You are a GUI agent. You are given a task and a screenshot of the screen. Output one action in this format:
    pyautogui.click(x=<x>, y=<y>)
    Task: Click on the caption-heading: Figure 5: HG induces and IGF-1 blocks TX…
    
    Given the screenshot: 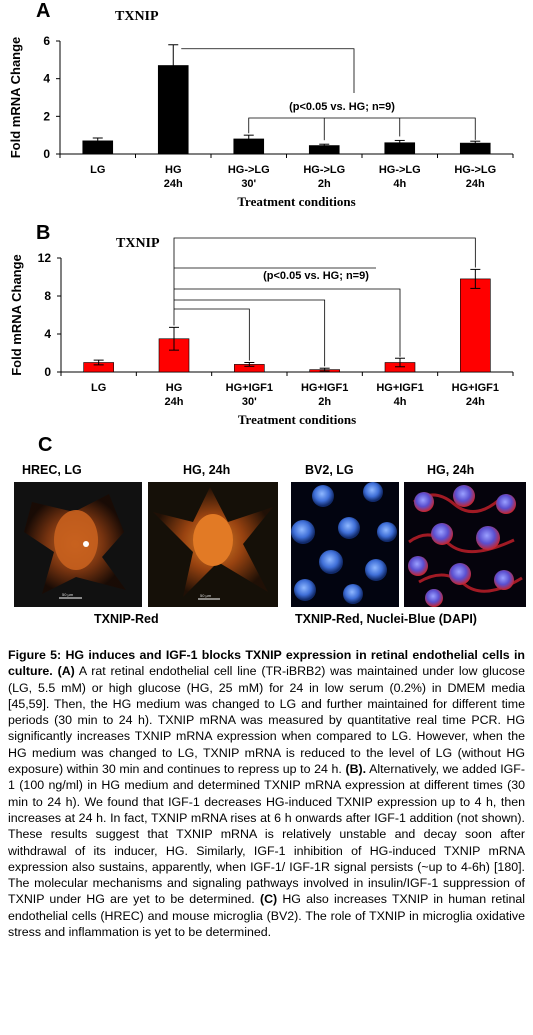 What is the action you would take?
    pyautogui.click(x=266, y=663)
    